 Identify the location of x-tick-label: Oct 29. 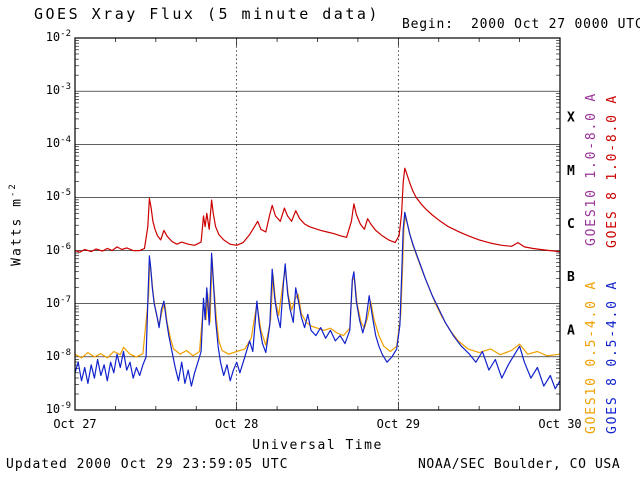
(398, 424).